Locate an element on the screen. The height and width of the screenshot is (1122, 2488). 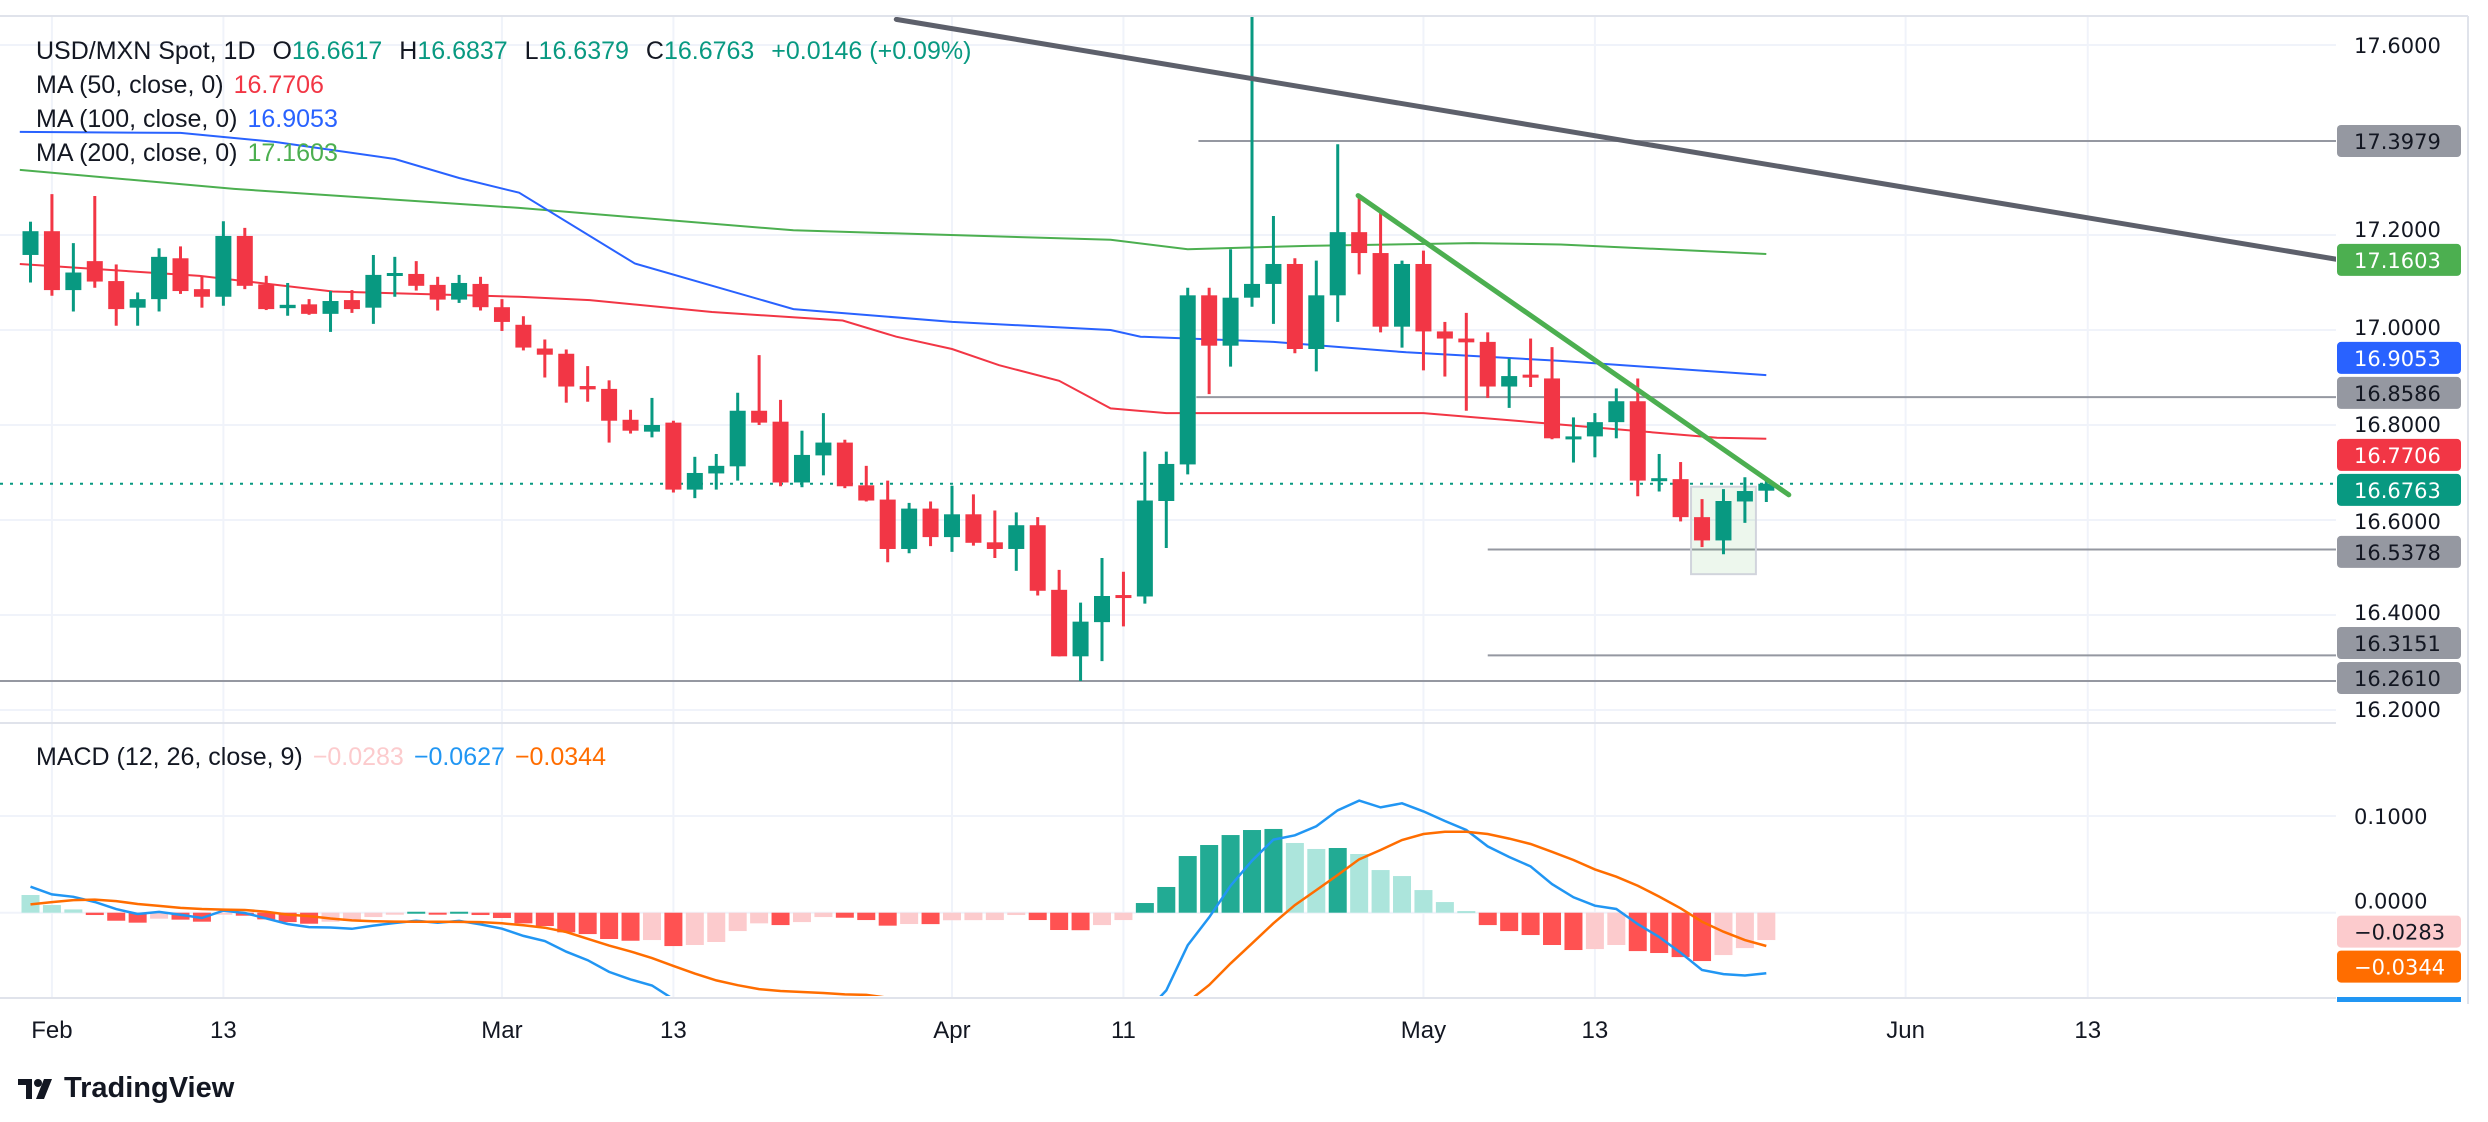
ma50-legend: MA (50, close, 0) 16.7706 is located at coordinates (185, 85).